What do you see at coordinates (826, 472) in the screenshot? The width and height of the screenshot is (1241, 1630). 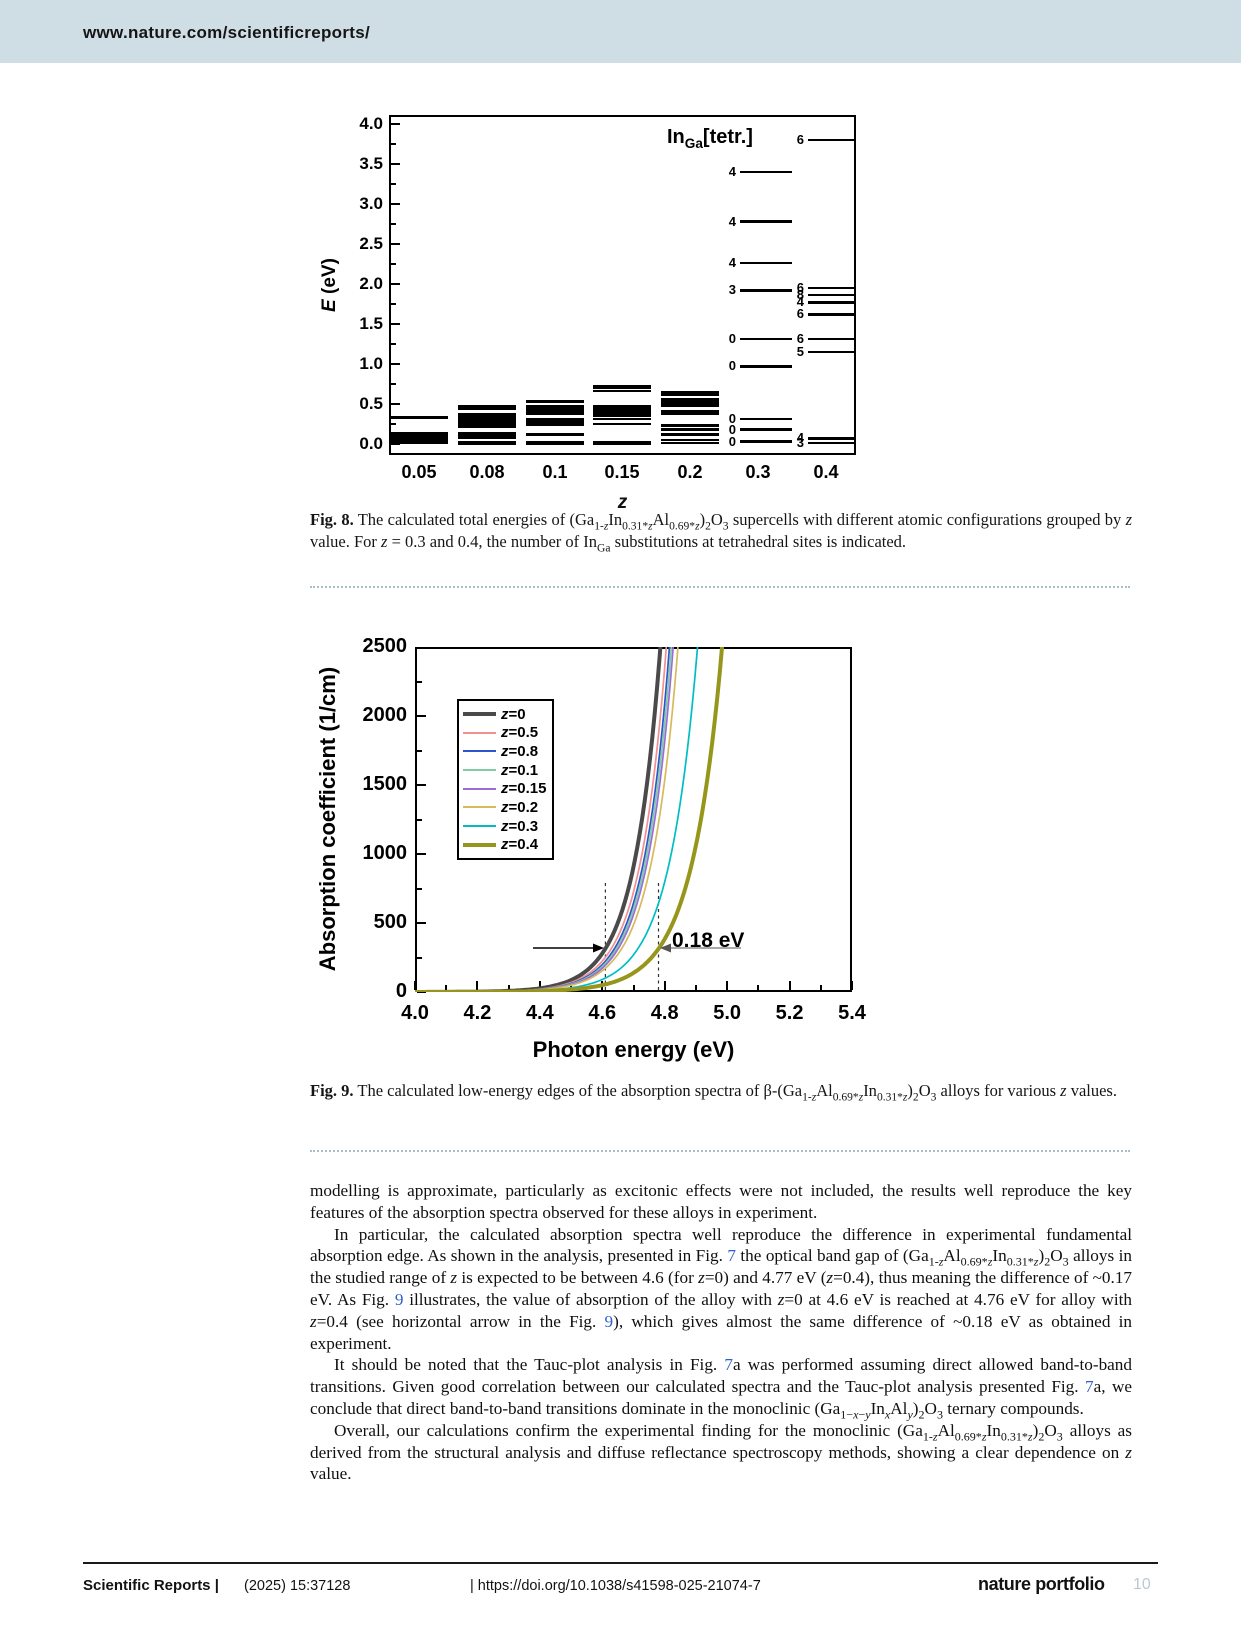 I see `x-axis-tick-label: 0.4` at bounding box center [826, 472].